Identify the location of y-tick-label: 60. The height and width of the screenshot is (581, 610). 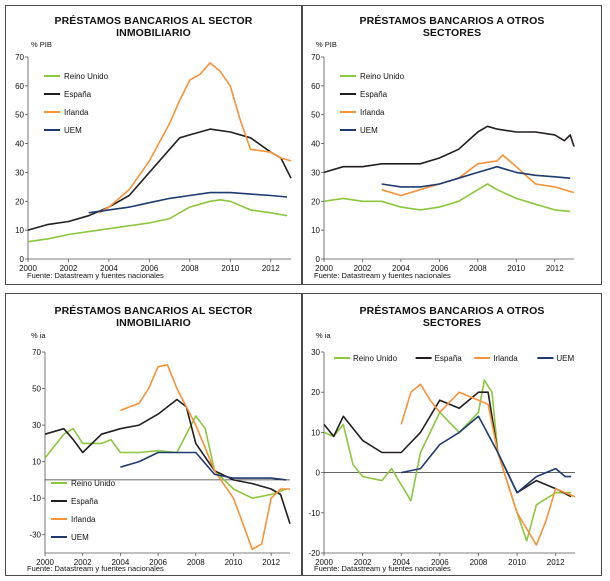
(19, 86).